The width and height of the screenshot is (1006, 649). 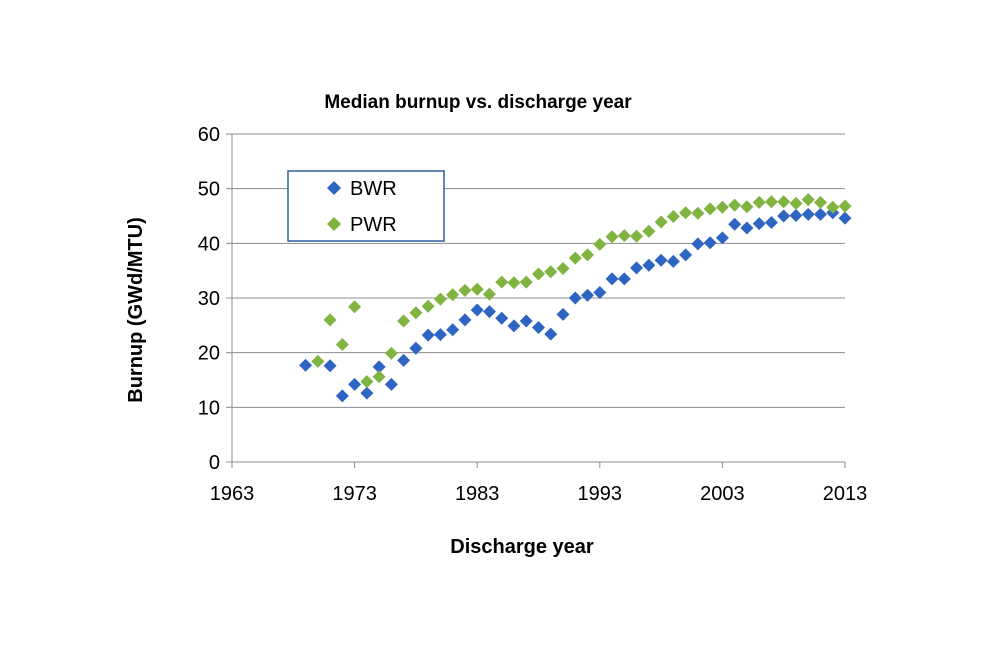 I want to click on legend-box, so click(x=366, y=206).